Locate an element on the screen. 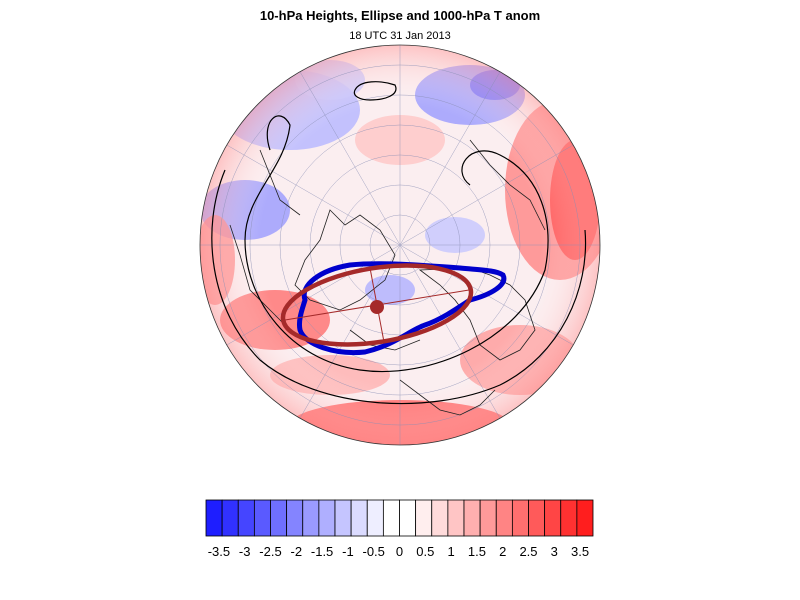  colorbar-labels: -3.5 -3 -2.5 -2 -1.5 -1 -0.5 0 0.5 1 1.5 2 2.5 3 3.5 is located at coordinates (398, 551).